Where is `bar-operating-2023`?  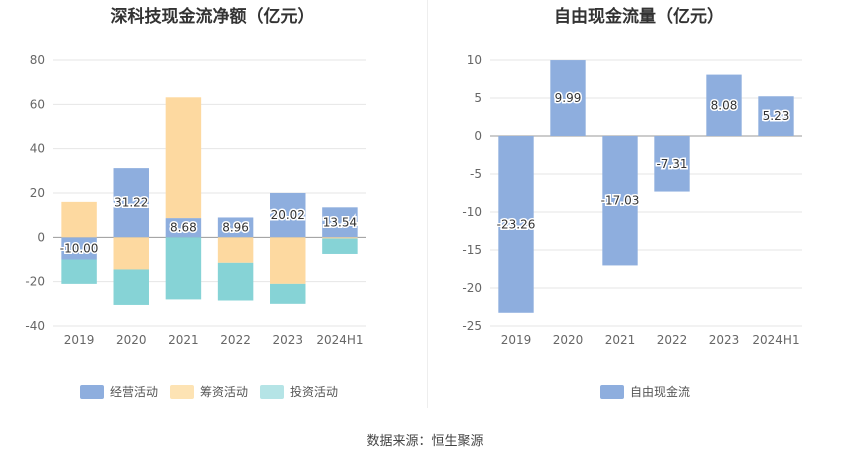
bar-operating-2023 is located at coordinates (288, 215).